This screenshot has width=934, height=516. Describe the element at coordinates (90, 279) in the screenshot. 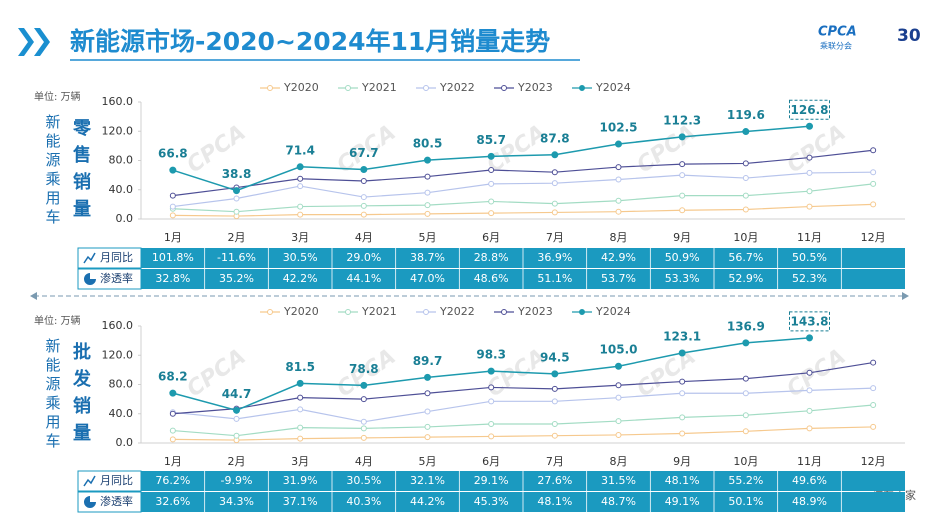

I see `icon-pie` at that location.